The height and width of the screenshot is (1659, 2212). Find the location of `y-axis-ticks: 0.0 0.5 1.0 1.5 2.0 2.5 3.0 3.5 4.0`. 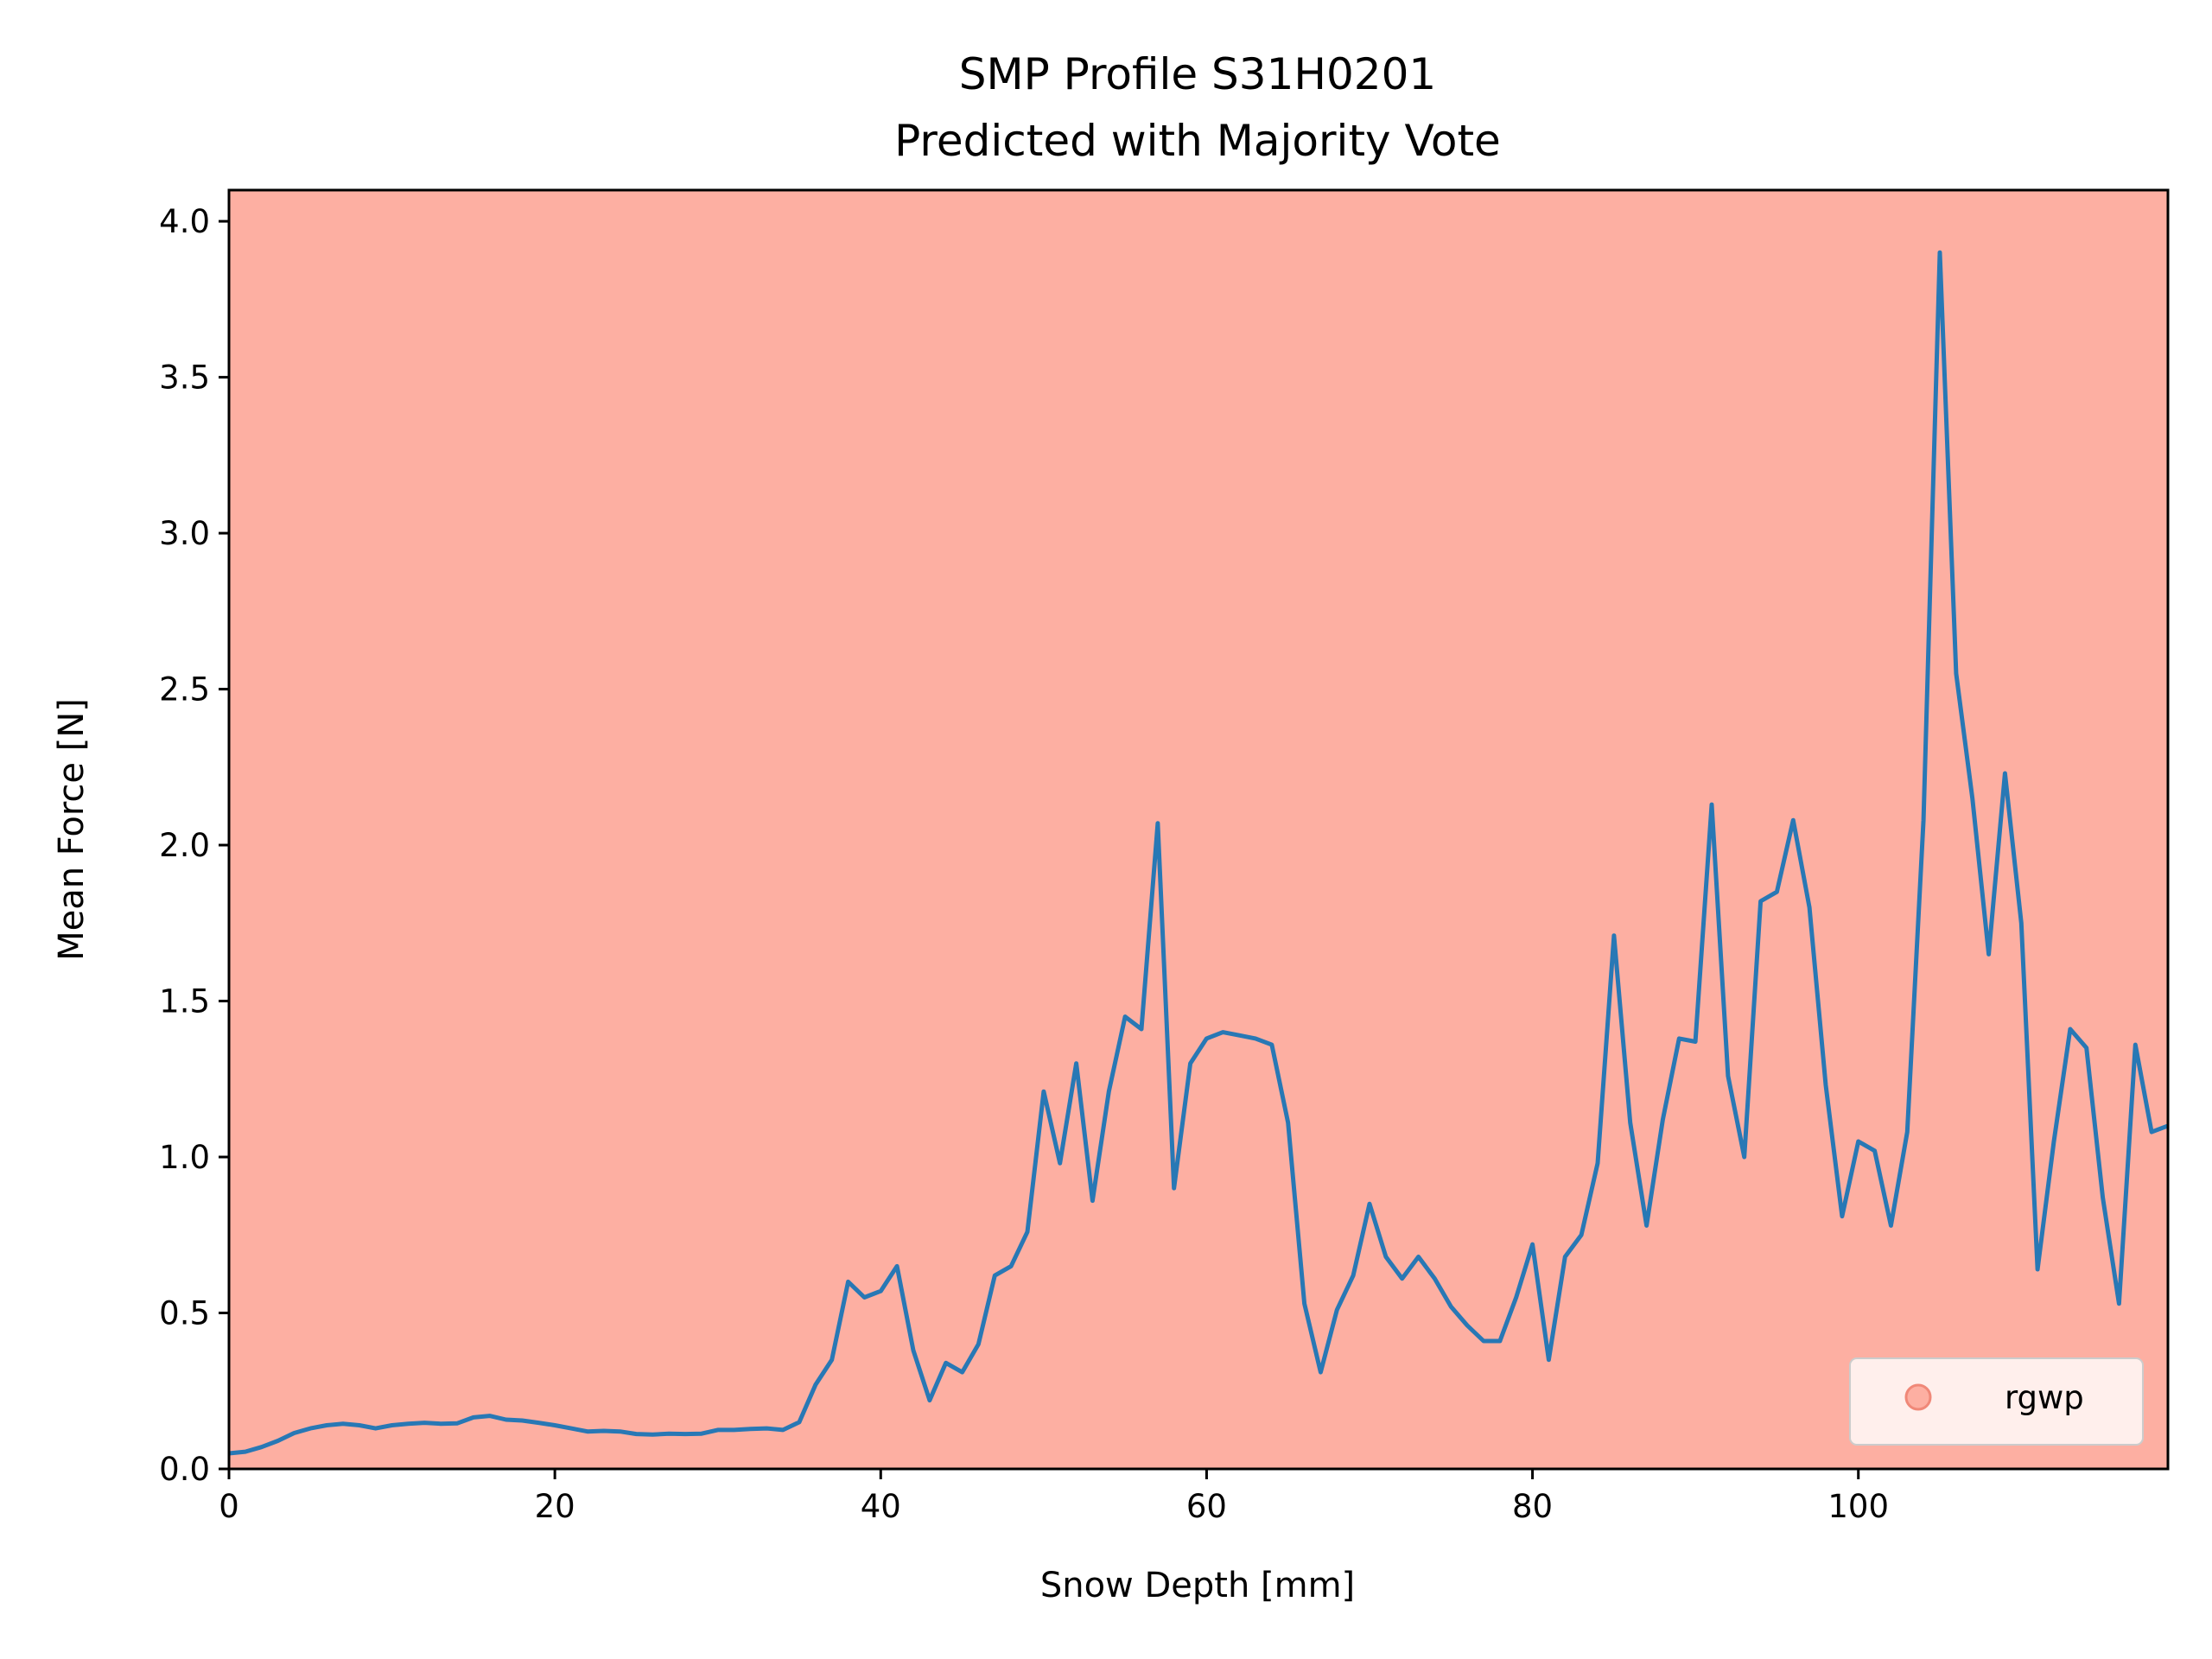

y-axis-ticks: 0.0 0.5 1.0 1.5 2.0 2.5 3.0 3.5 4.0 is located at coordinates (194, 845).